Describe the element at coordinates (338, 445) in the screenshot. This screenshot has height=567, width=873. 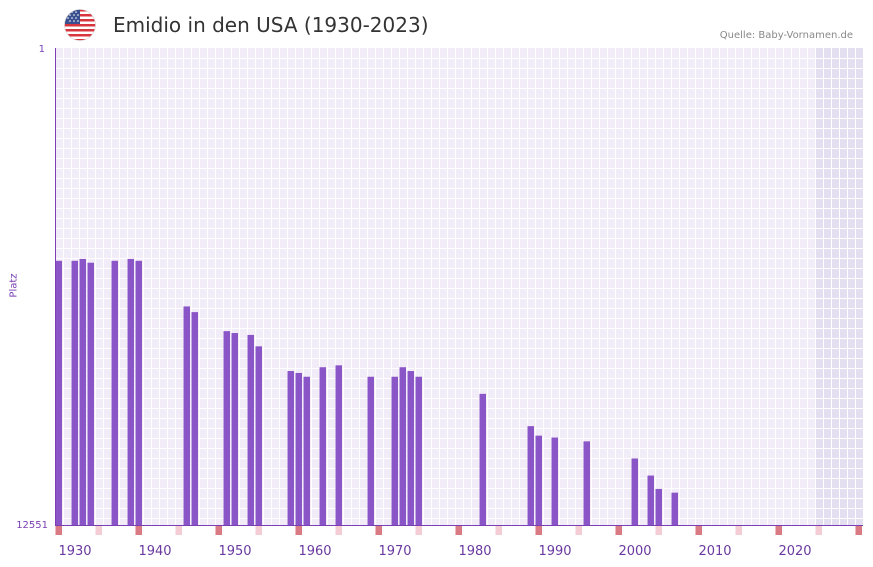
I see `bar-1963` at that location.